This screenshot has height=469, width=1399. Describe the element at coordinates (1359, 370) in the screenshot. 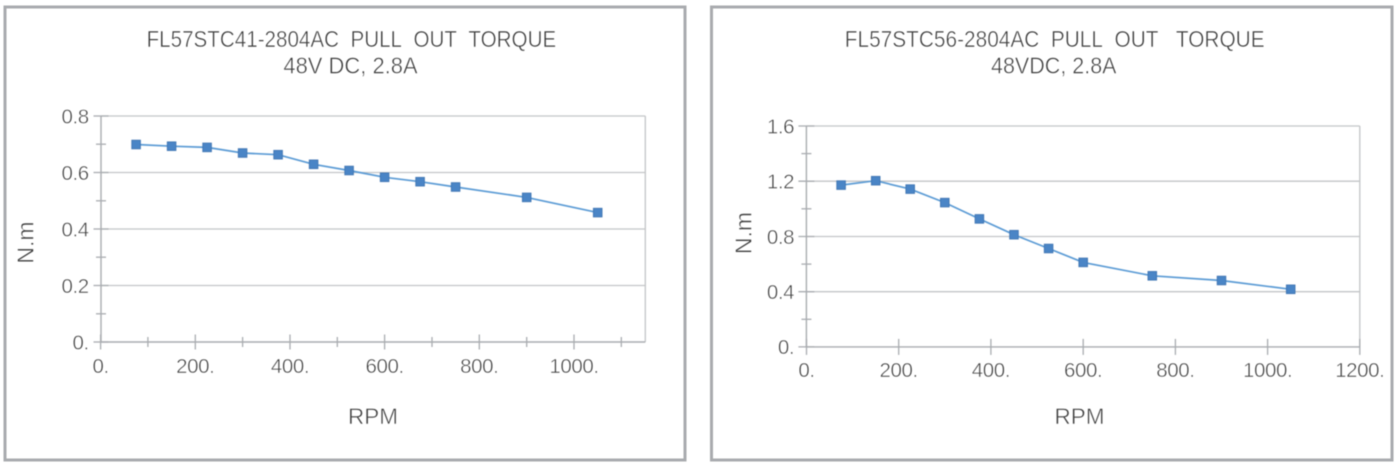

I see `svg-text: 1200.` at that location.